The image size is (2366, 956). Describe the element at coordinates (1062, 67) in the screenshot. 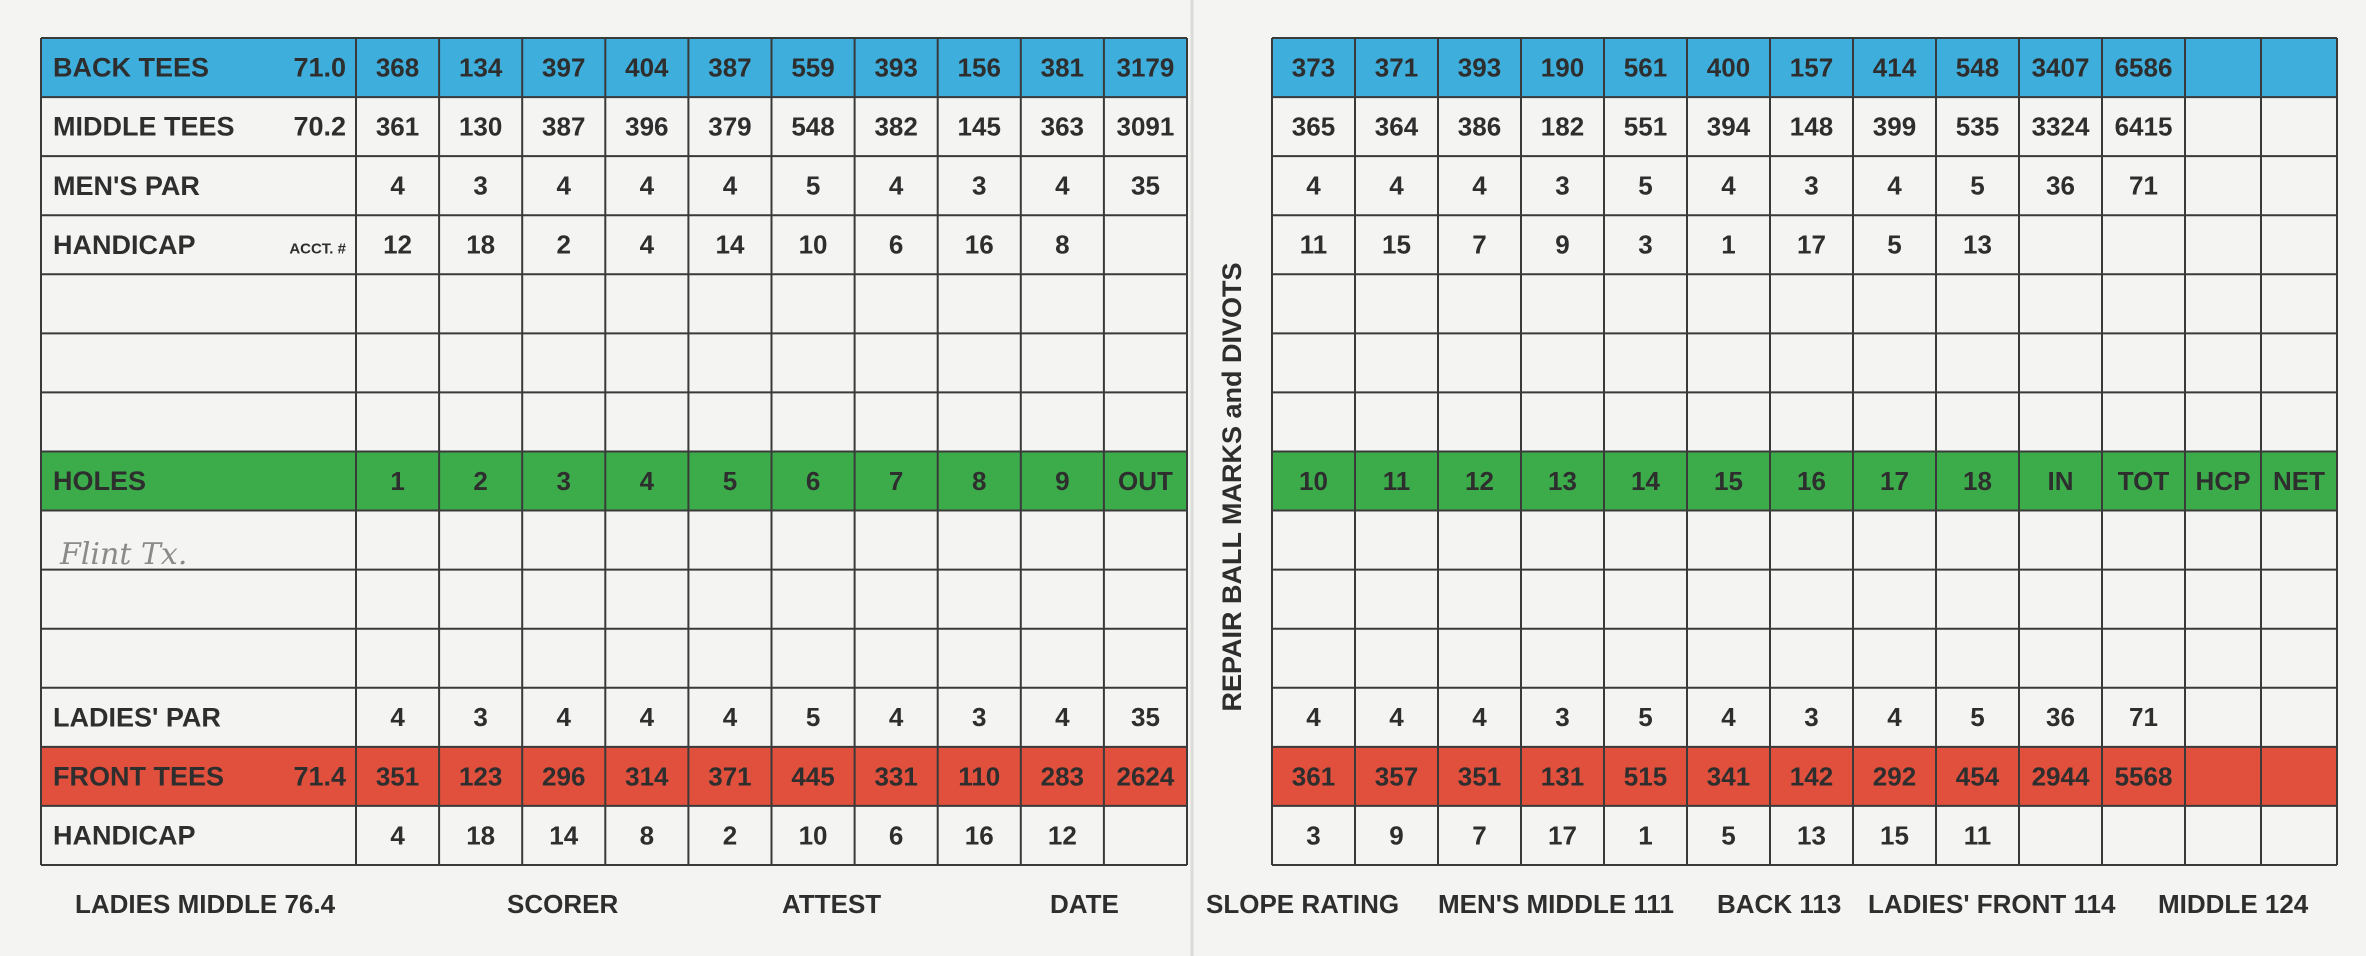

I see `cell-value: 381` at that location.